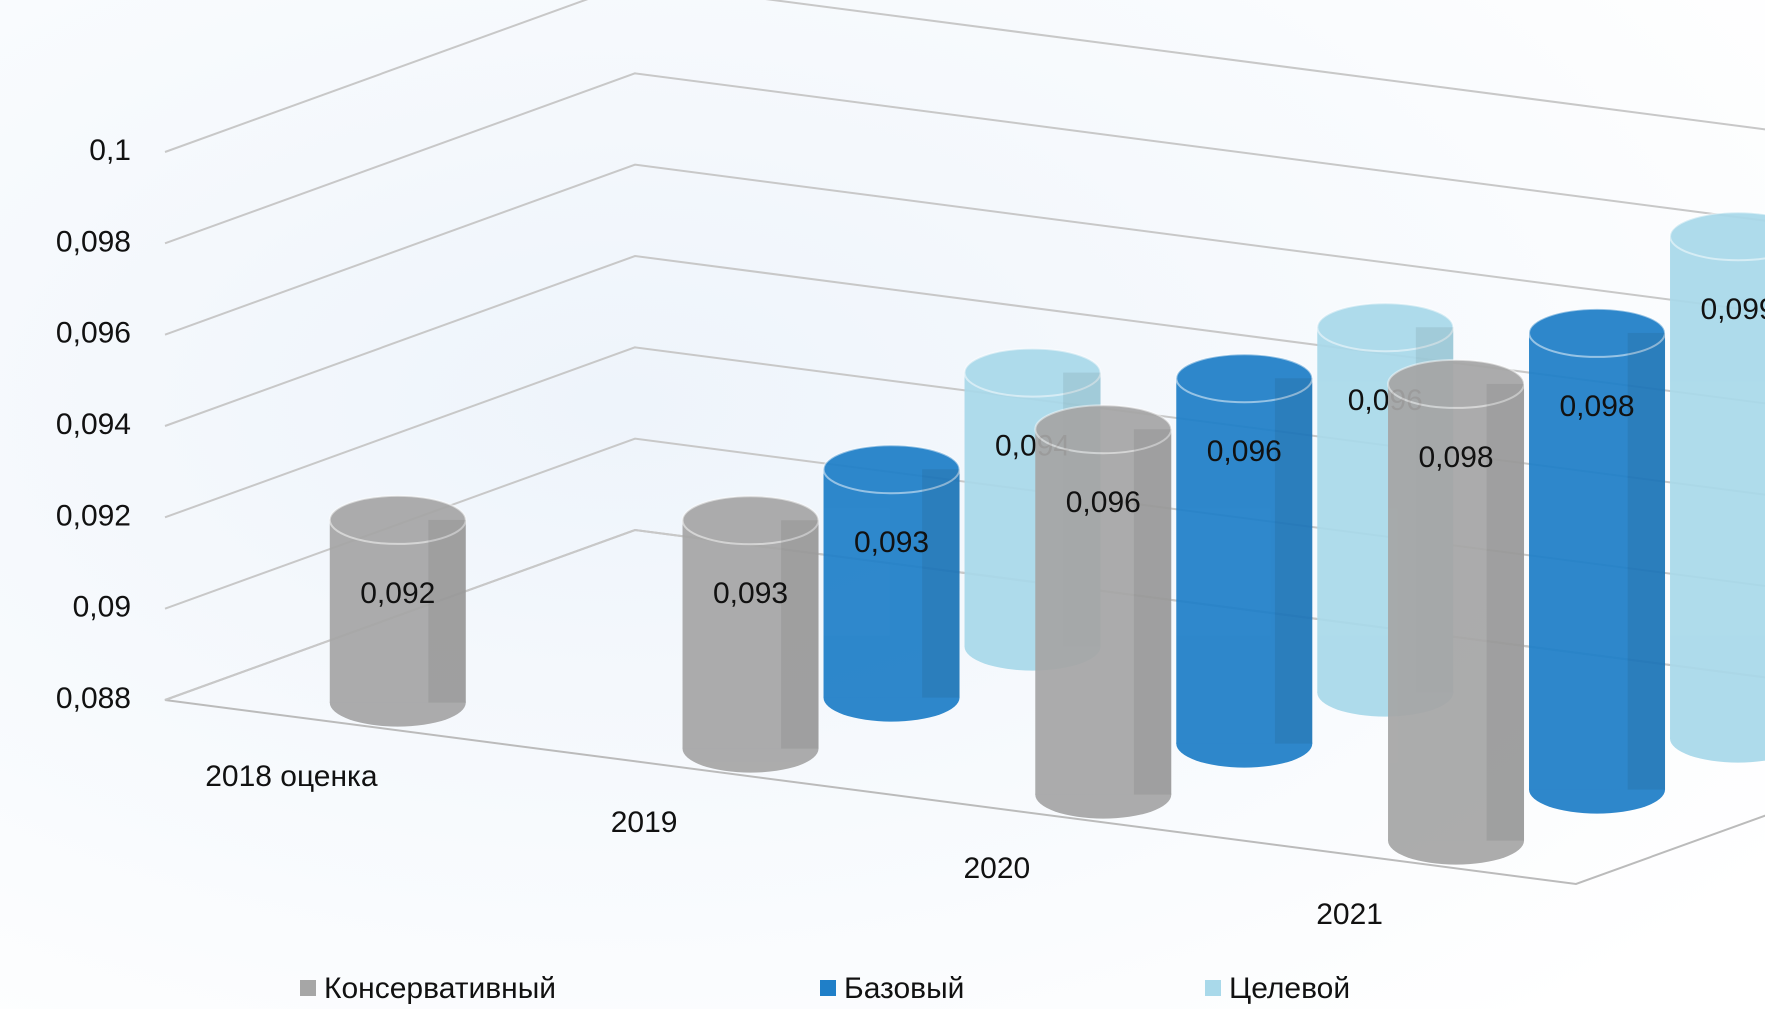 The width and height of the screenshot is (1765, 1009). What do you see at coordinates (1289, 988) in the screenshot?
I see `legend-label: Целевой` at bounding box center [1289, 988].